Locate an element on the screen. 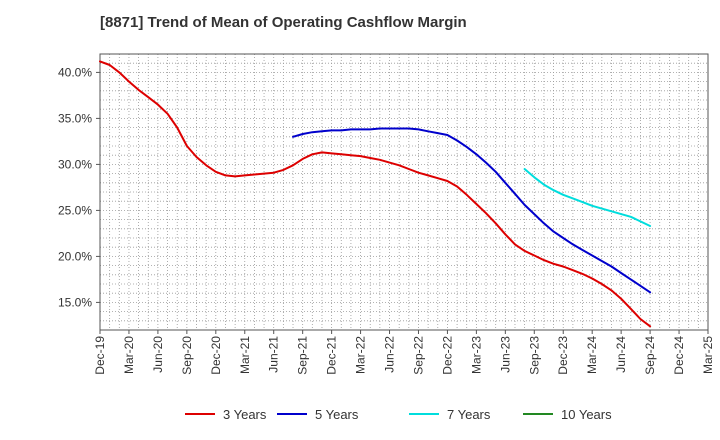  legend: 3 Years 5 Years 7 Years 10 Years is located at coordinates (398, 414).